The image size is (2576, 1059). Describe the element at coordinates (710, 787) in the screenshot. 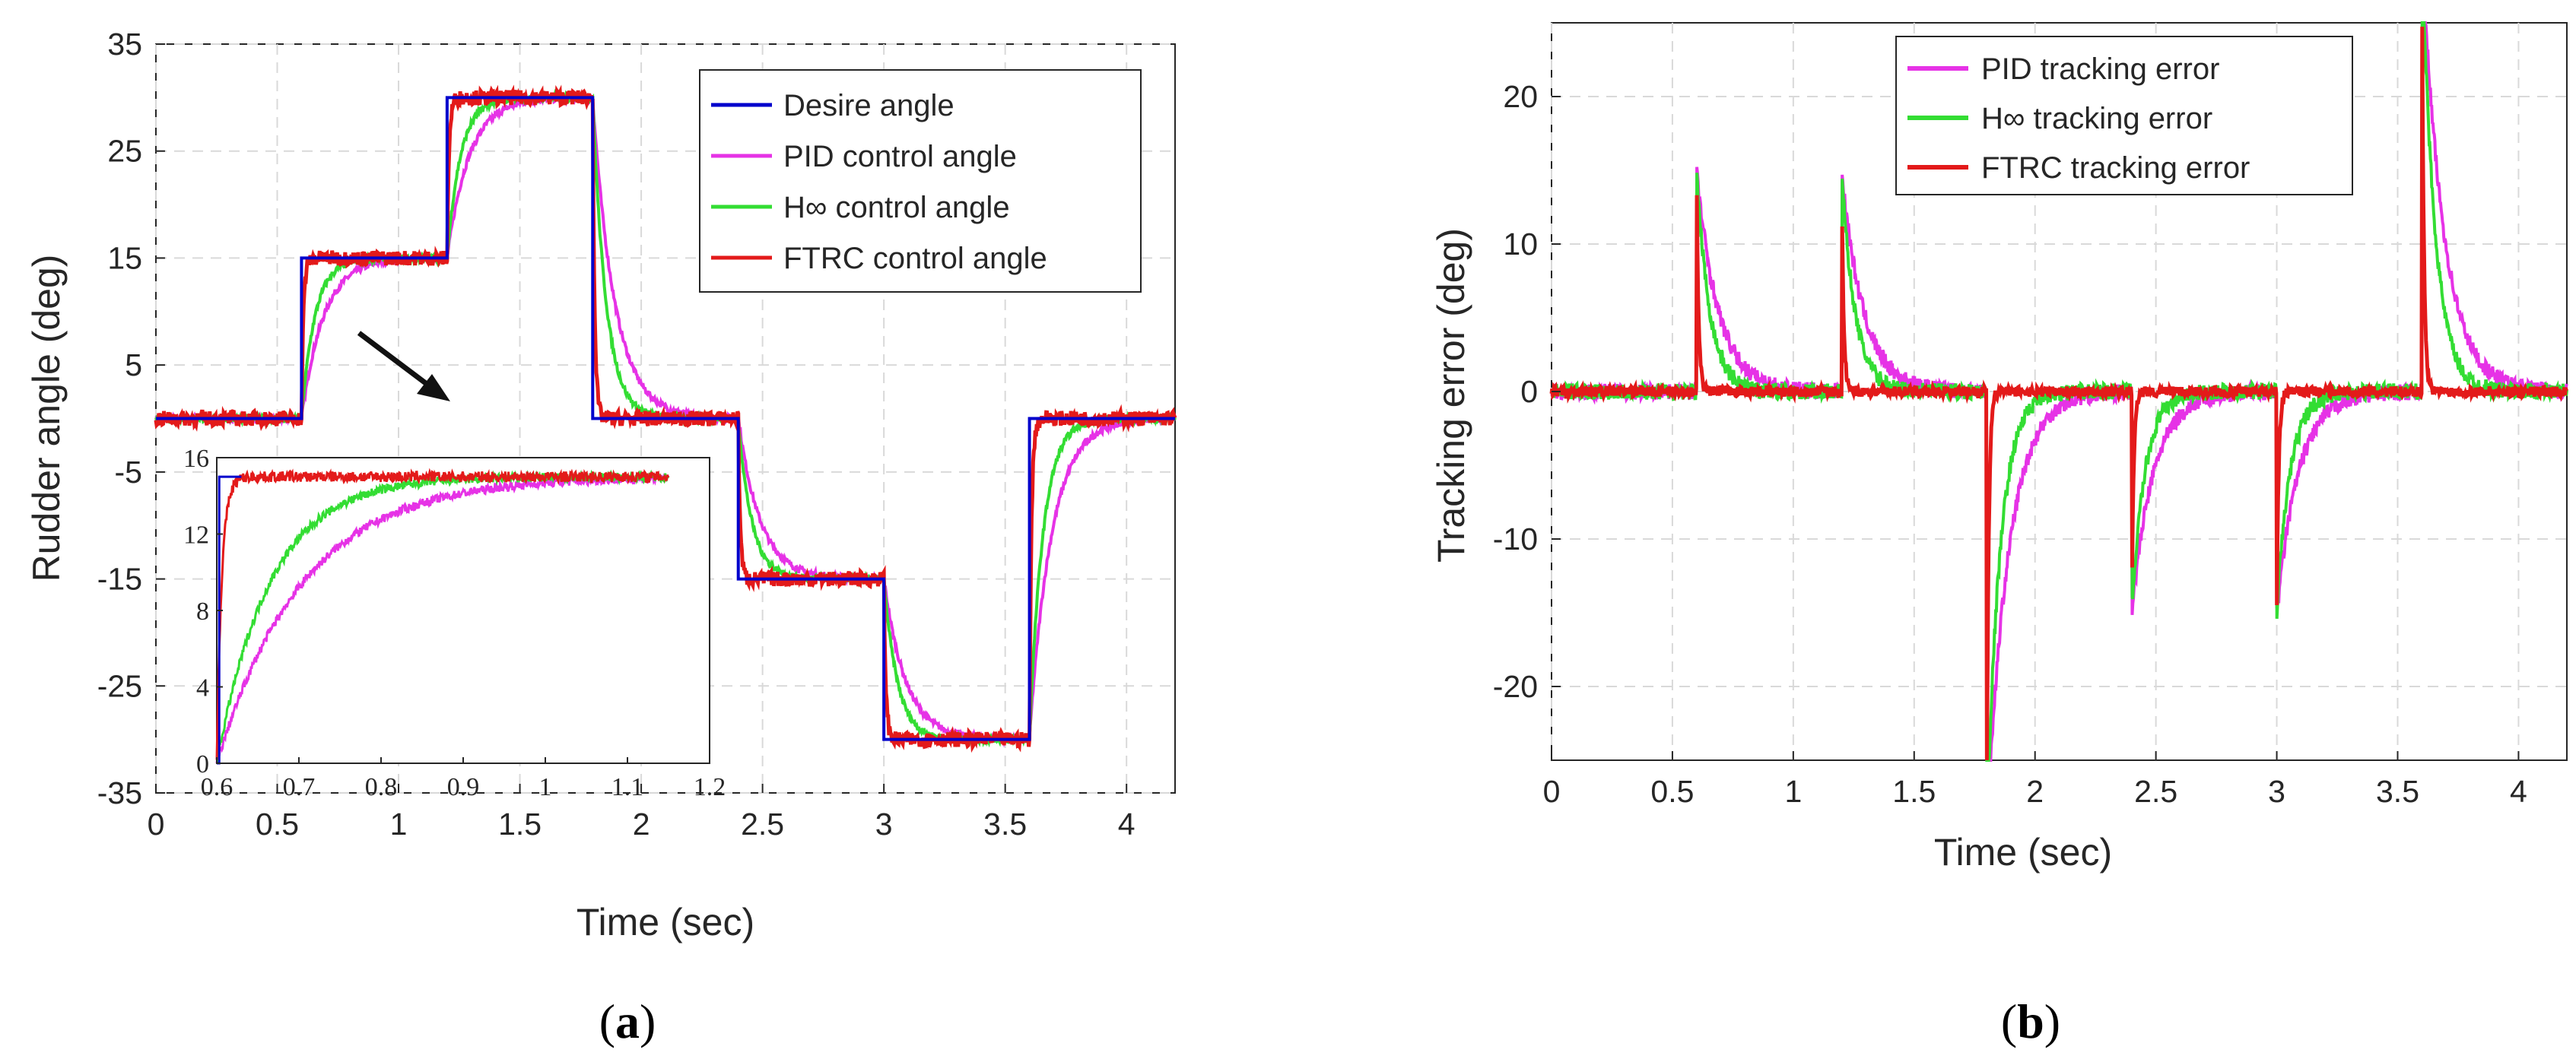

I see `inset-x-tick-label: 1.2` at that location.